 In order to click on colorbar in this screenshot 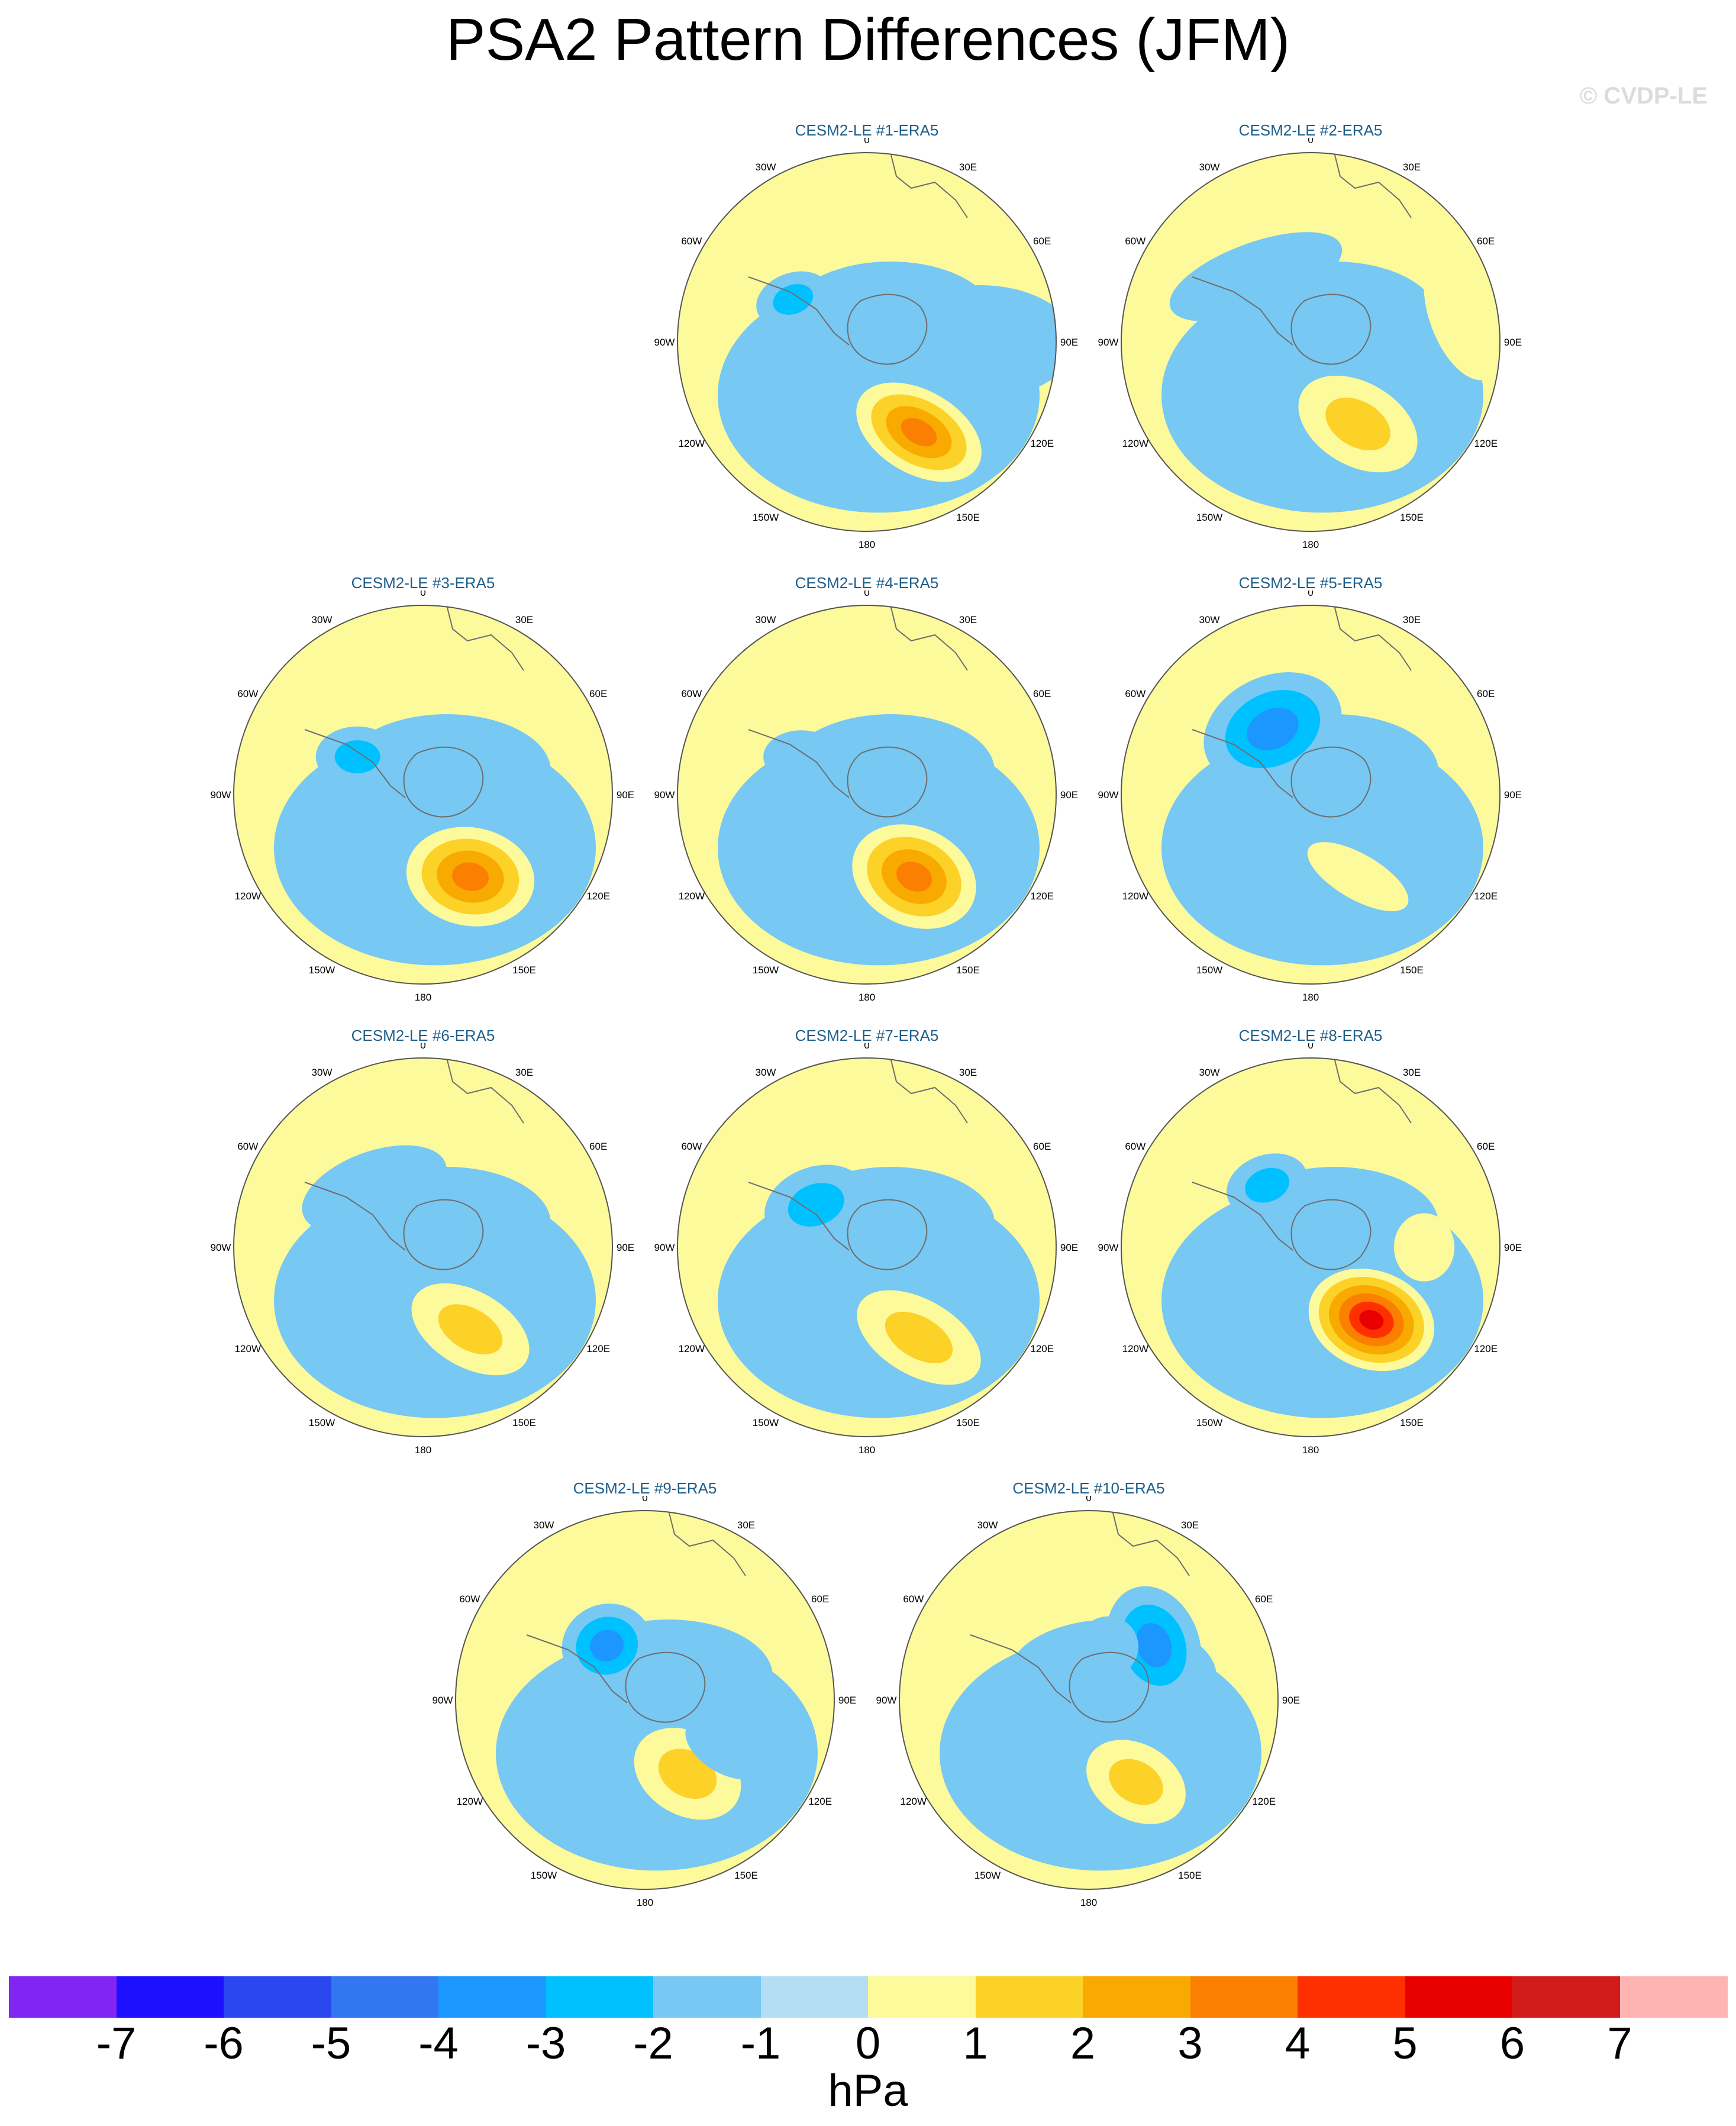, I will do `click(868, 1997)`.